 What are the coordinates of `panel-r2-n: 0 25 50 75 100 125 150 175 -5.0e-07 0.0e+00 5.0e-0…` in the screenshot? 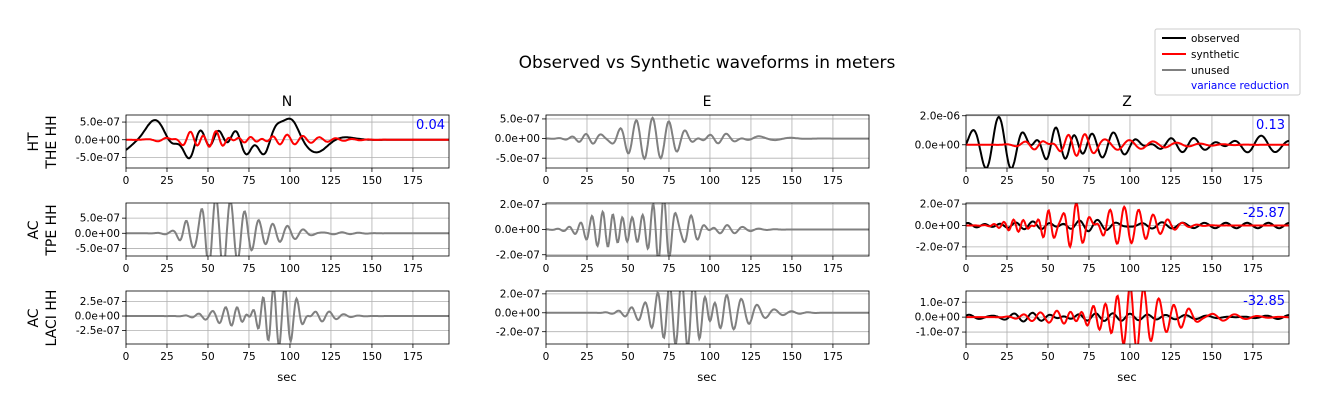 It's located at (262, 238).